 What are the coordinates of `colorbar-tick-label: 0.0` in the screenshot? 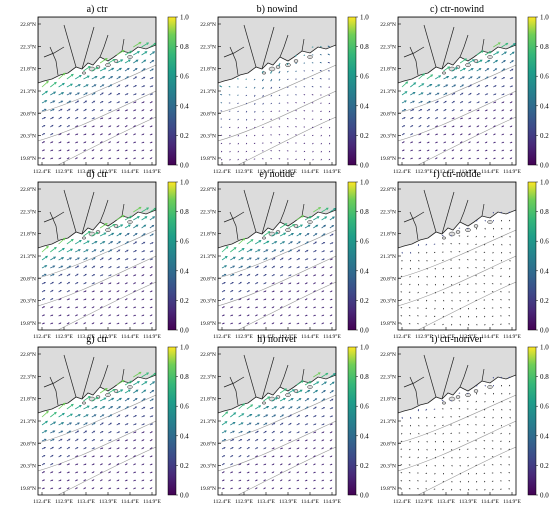 It's located at (184, 331).